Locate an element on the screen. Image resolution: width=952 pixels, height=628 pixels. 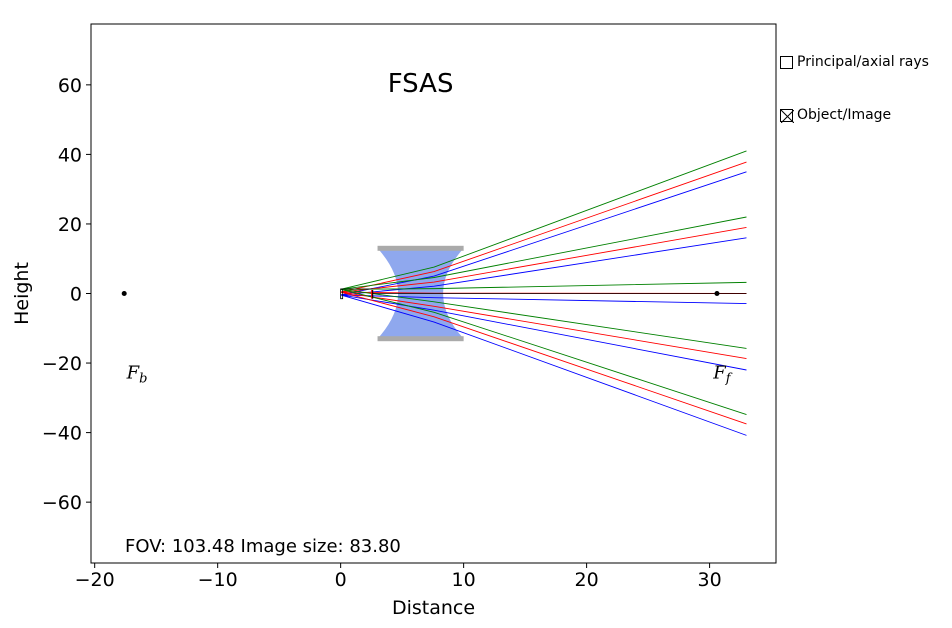
checkbox-unchecked-icon is located at coordinates (786, 62).